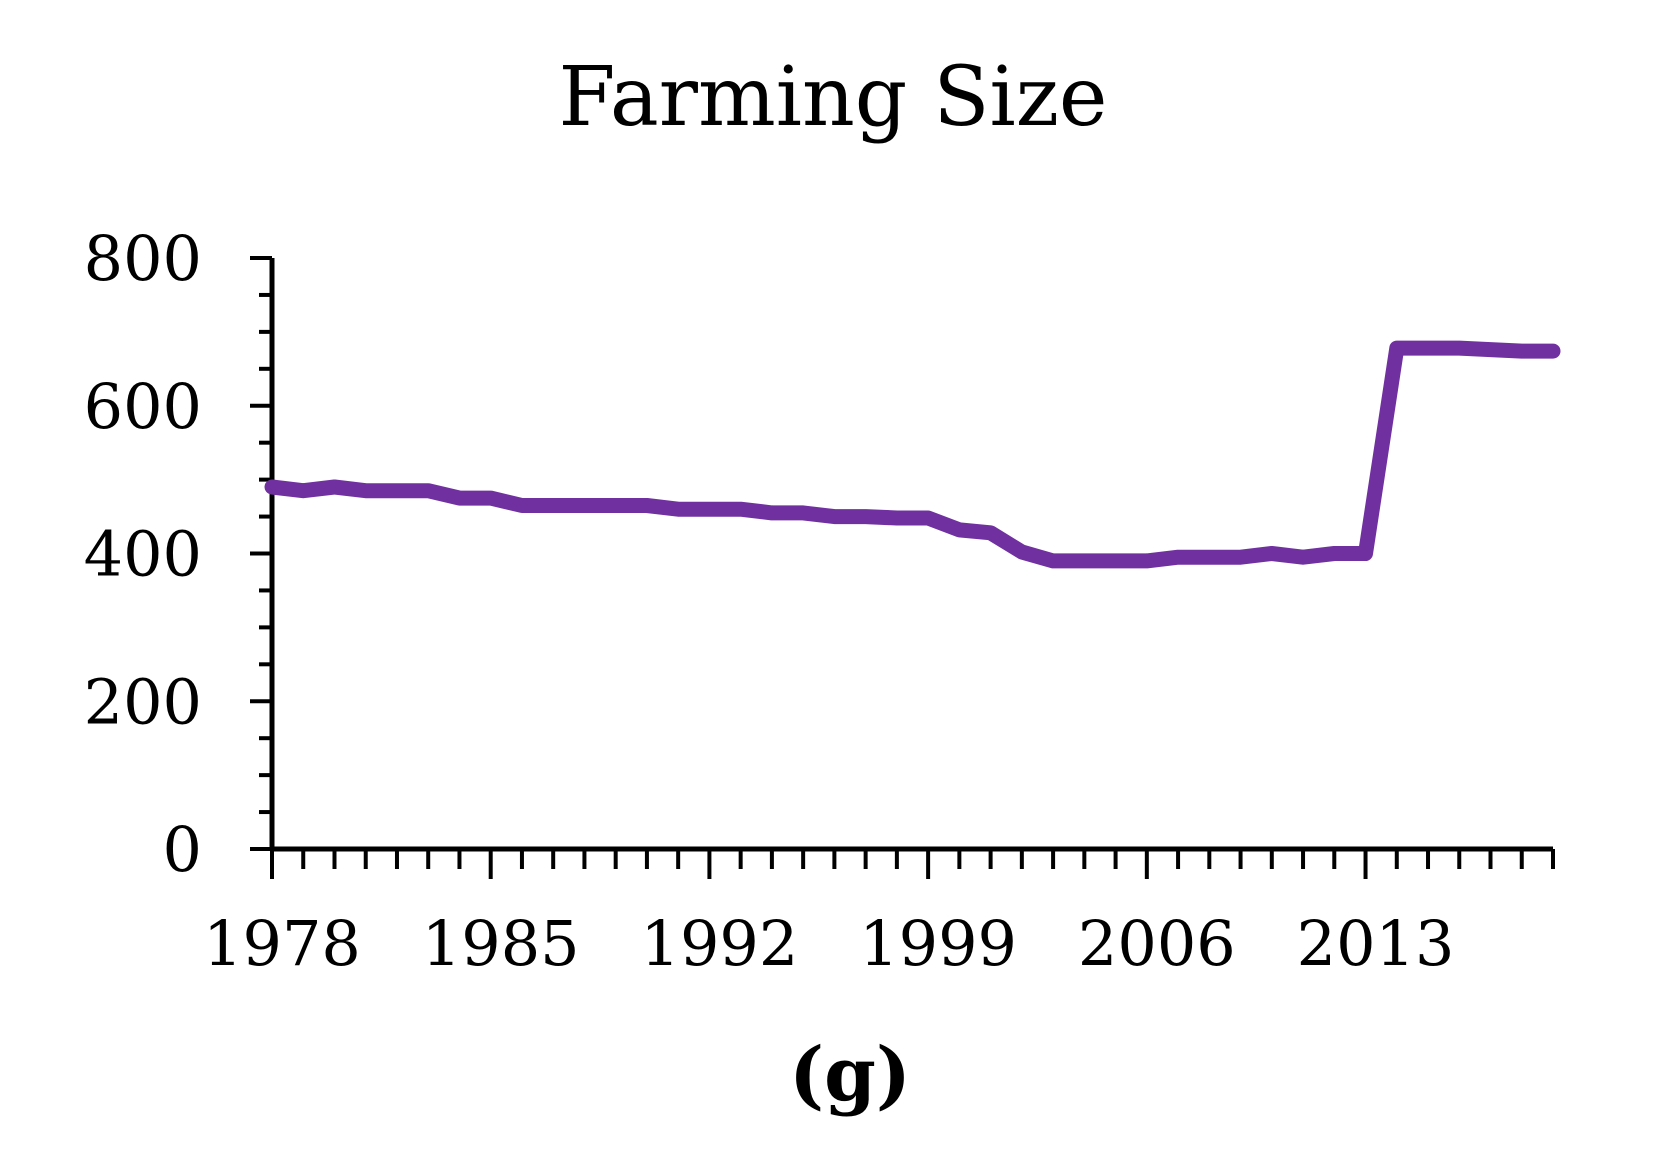  What do you see at coordinates (833, 97) in the screenshot?
I see `chart-title: Farming Size` at bounding box center [833, 97].